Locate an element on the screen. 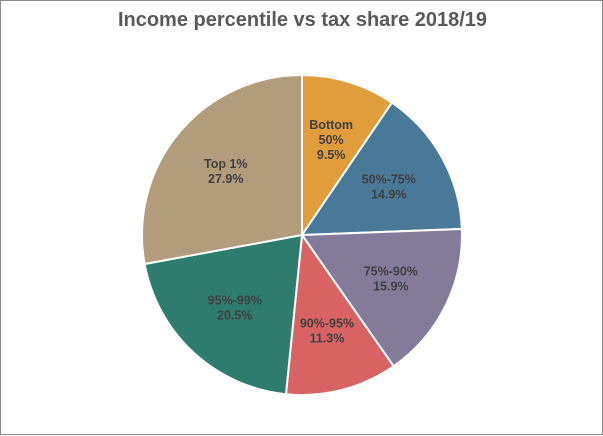  slice-label-90pct-95pct: 90%-95% 11.3% is located at coordinates (327, 331).